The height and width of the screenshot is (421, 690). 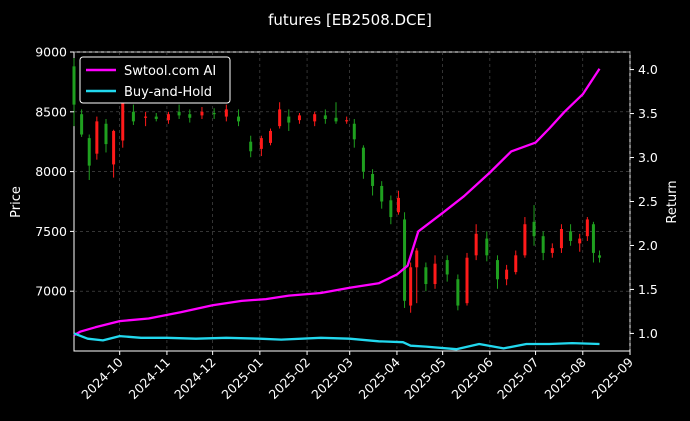 What do you see at coordinates (336, 341) in the screenshot?
I see `series-line-hold` at bounding box center [336, 341].